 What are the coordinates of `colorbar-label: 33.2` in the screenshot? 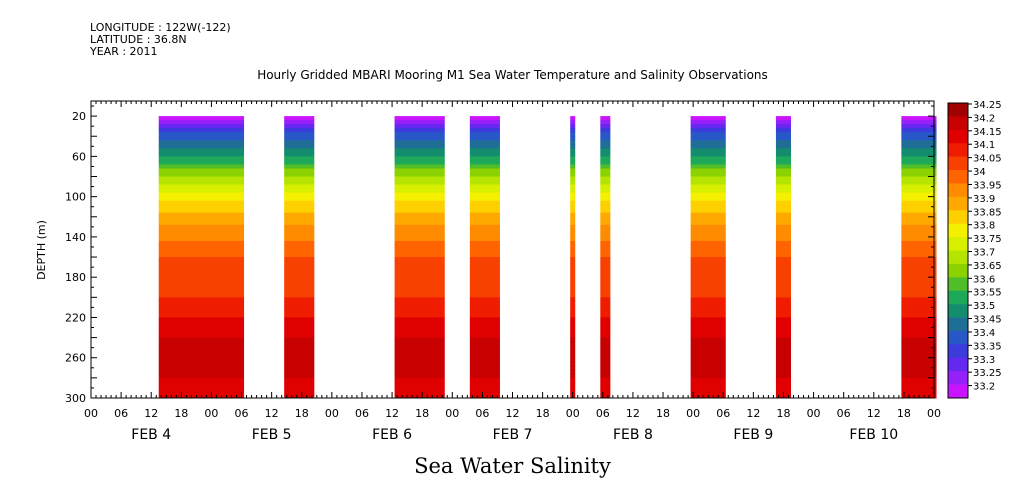 It's located at (984, 387).